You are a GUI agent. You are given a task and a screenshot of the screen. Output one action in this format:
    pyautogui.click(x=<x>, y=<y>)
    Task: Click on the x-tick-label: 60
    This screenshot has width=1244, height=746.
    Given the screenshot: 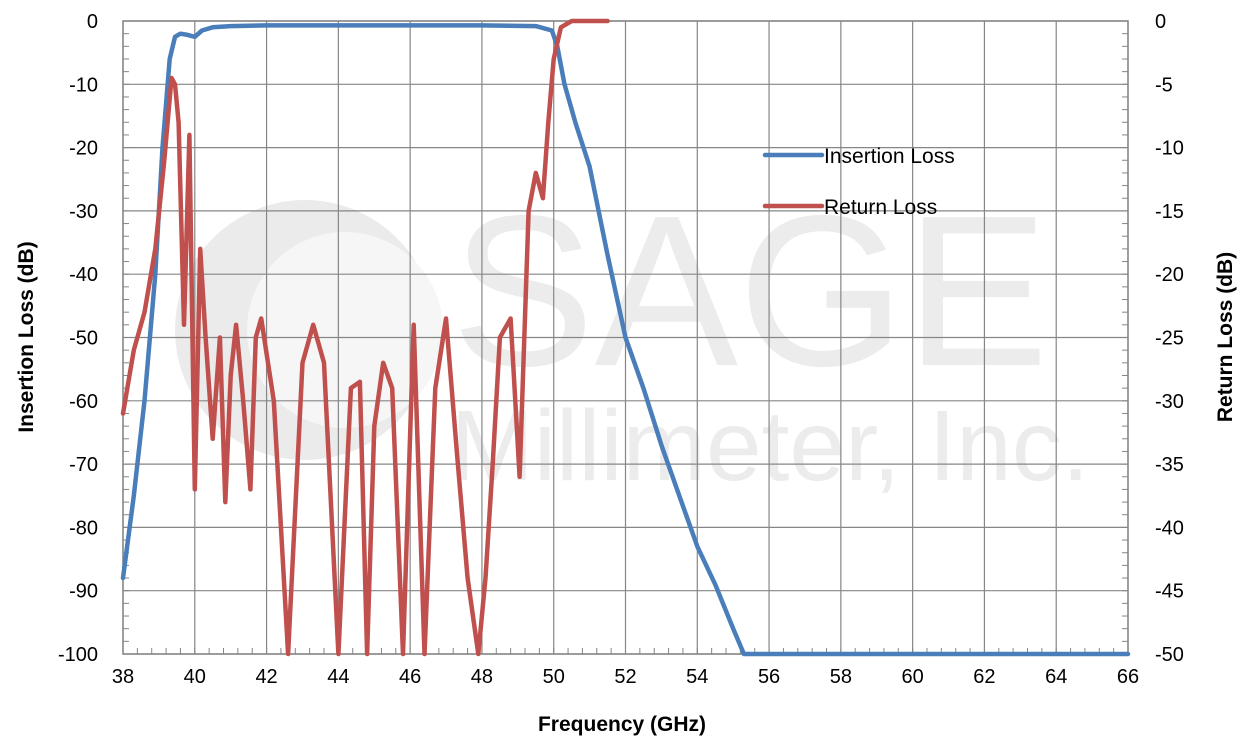 What is the action you would take?
    pyautogui.click(x=913, y=677)
    